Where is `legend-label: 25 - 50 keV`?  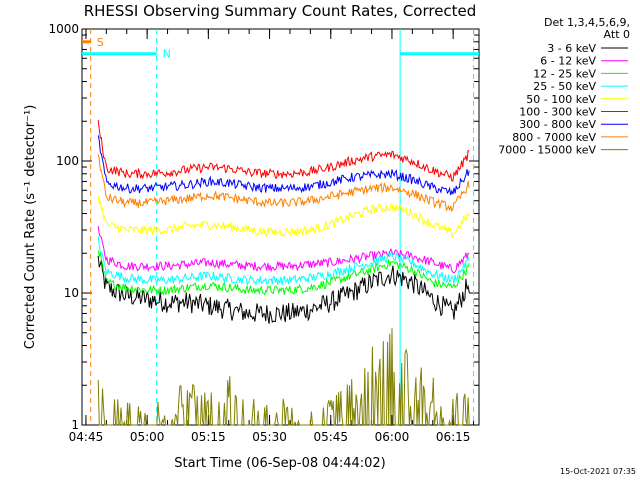 legend-label: 25 - 50 keV is located at coordinates (564, 86).